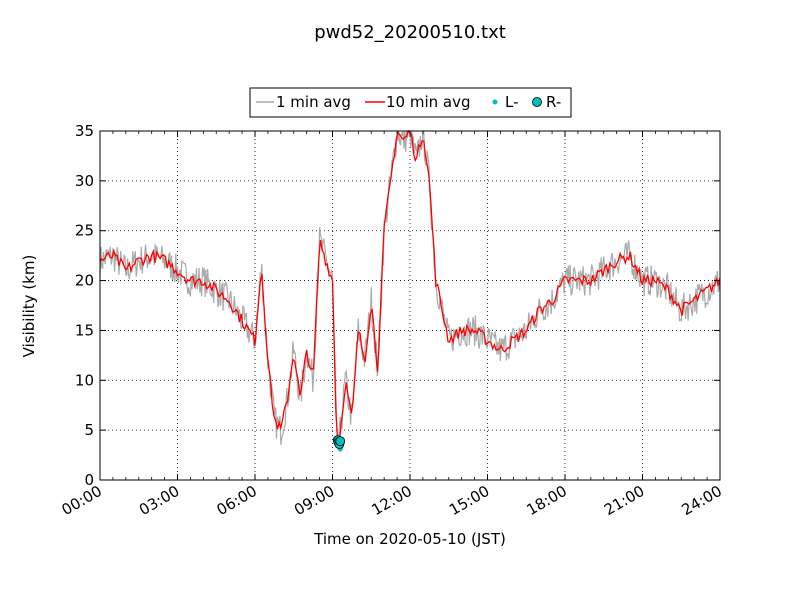  I want to click on x-tick-label: 15:00, so click(469, 500).